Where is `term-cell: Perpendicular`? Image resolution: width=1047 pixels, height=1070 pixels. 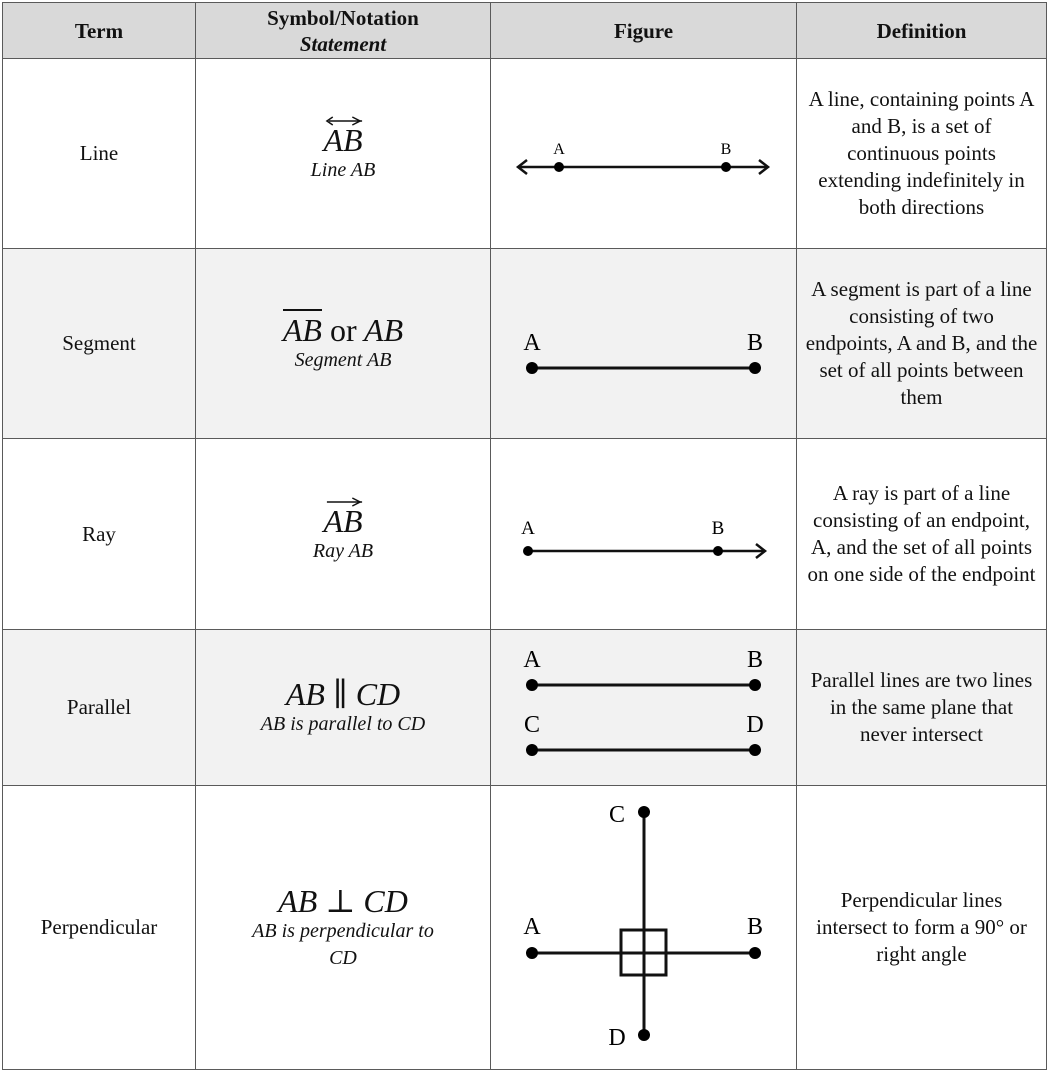 term-cell: Perpendicular is located at coordinates (99, 927).